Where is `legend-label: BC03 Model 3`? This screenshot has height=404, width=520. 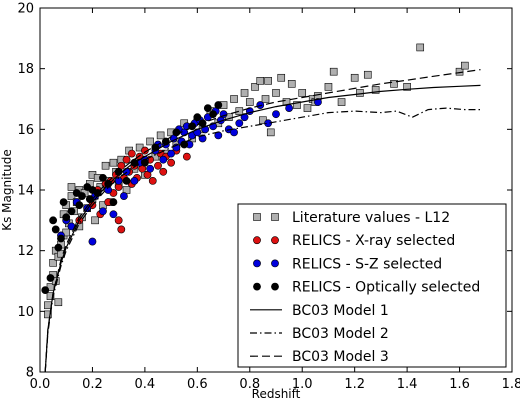 legend-label: BC03 Model 3 is located at coordinates (340, 357).